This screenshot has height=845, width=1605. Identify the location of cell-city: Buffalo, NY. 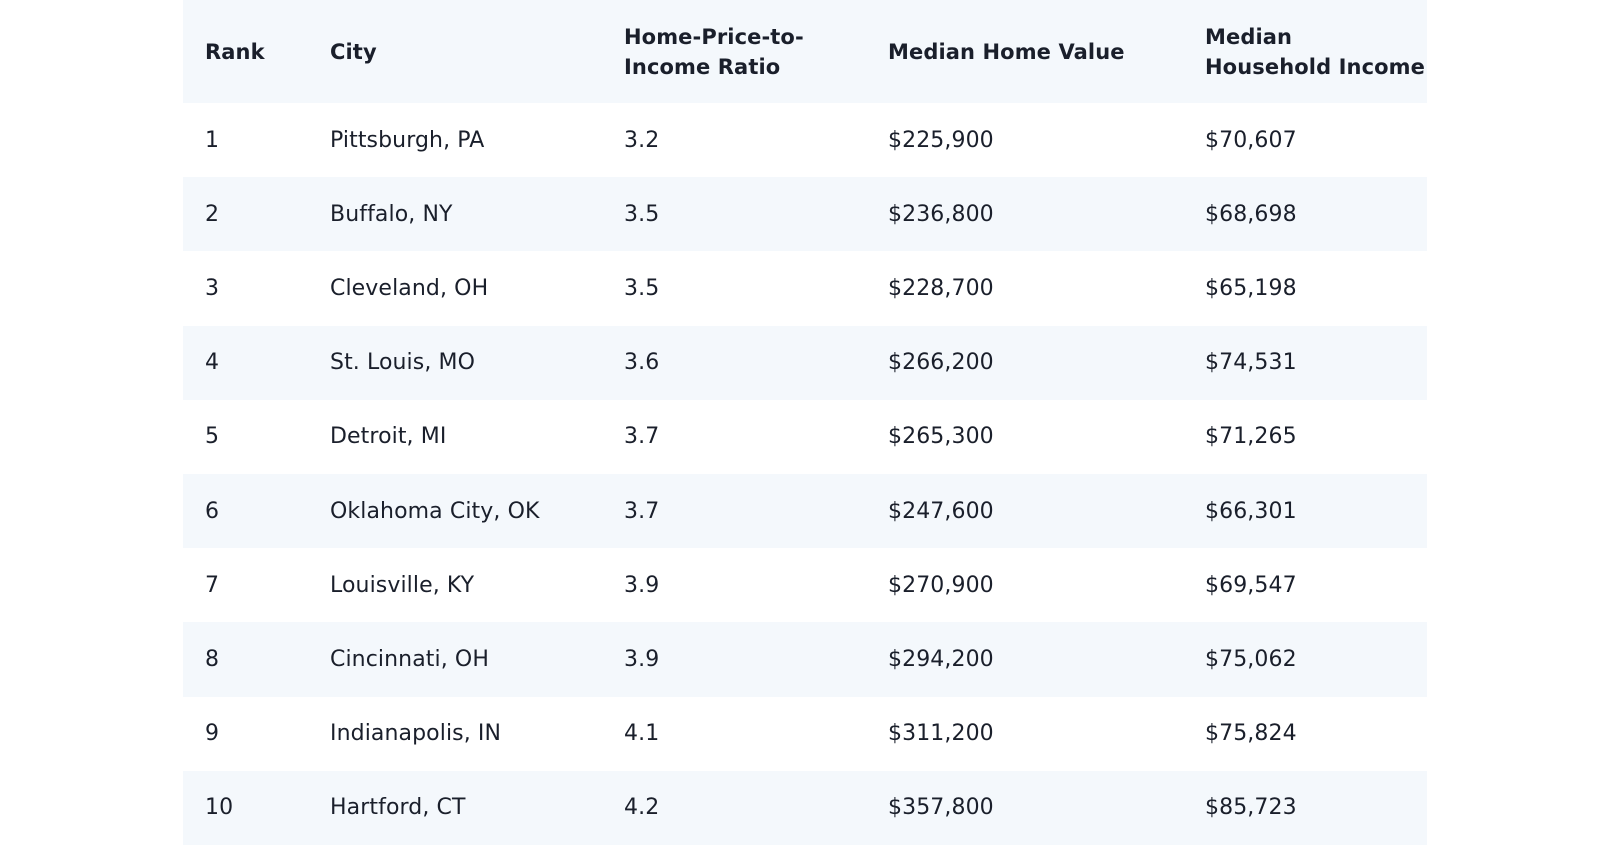
(391, 214).